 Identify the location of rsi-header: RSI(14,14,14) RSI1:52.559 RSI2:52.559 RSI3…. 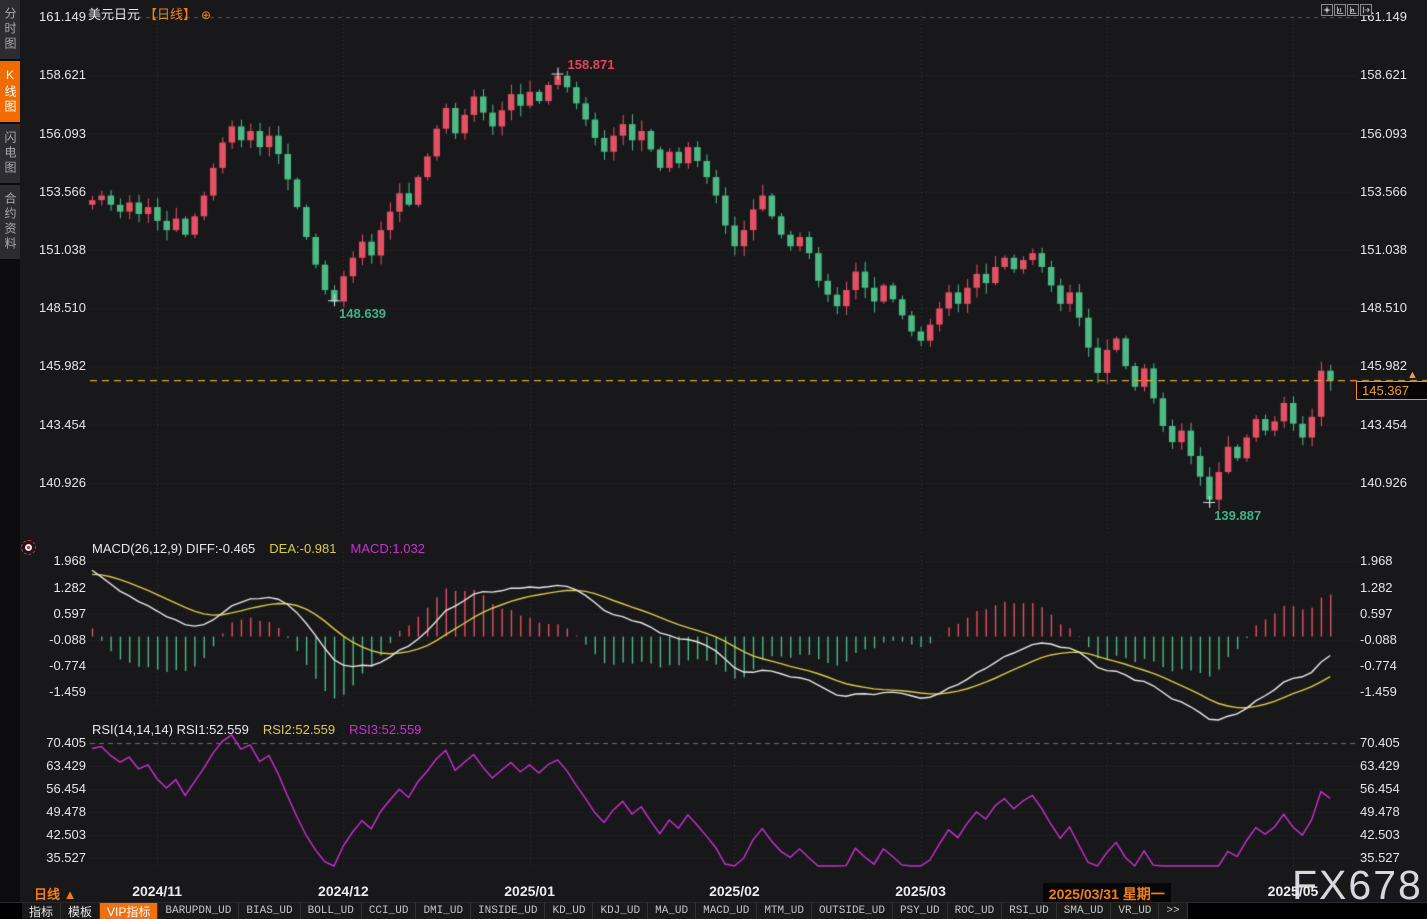
(256, 729).